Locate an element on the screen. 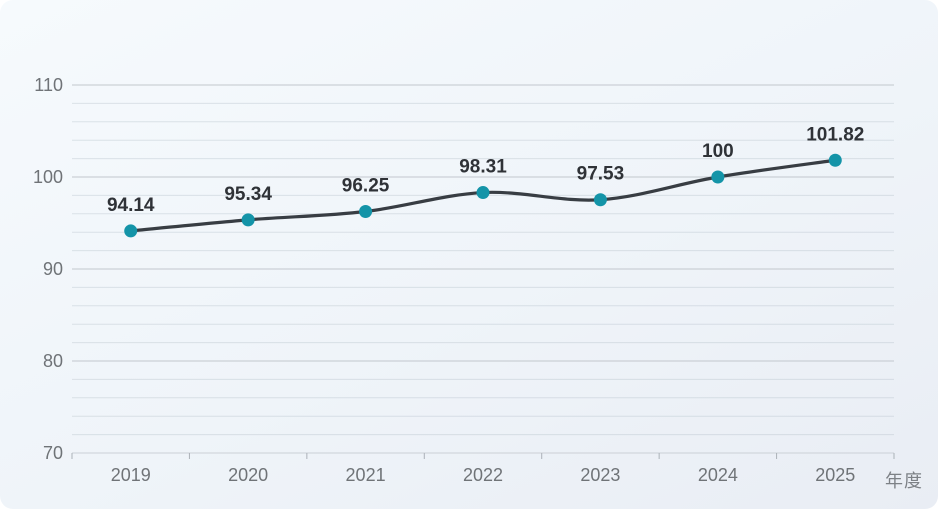  y-axis-tick-label: 80 is located at coordinates (53, 361).